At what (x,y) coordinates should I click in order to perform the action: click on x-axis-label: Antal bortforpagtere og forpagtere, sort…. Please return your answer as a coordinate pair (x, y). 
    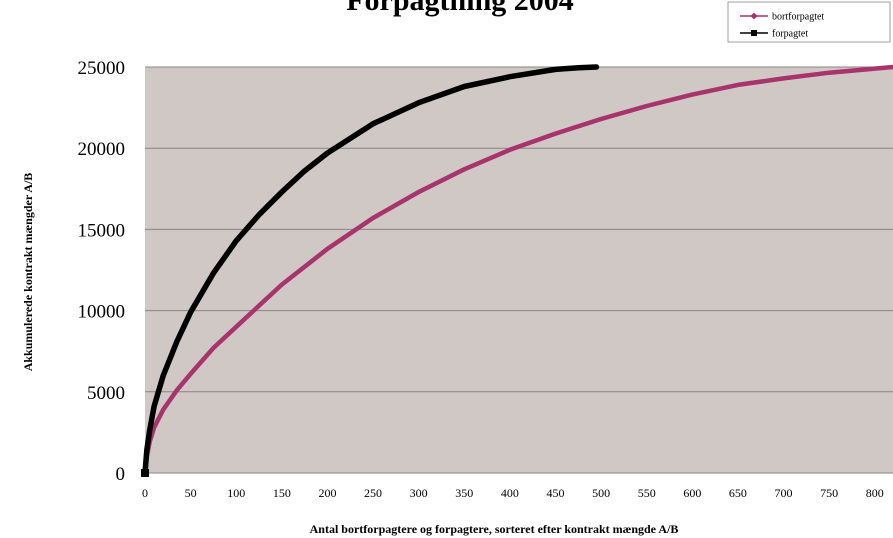
    Looking at the image, I should click on (494, 529).